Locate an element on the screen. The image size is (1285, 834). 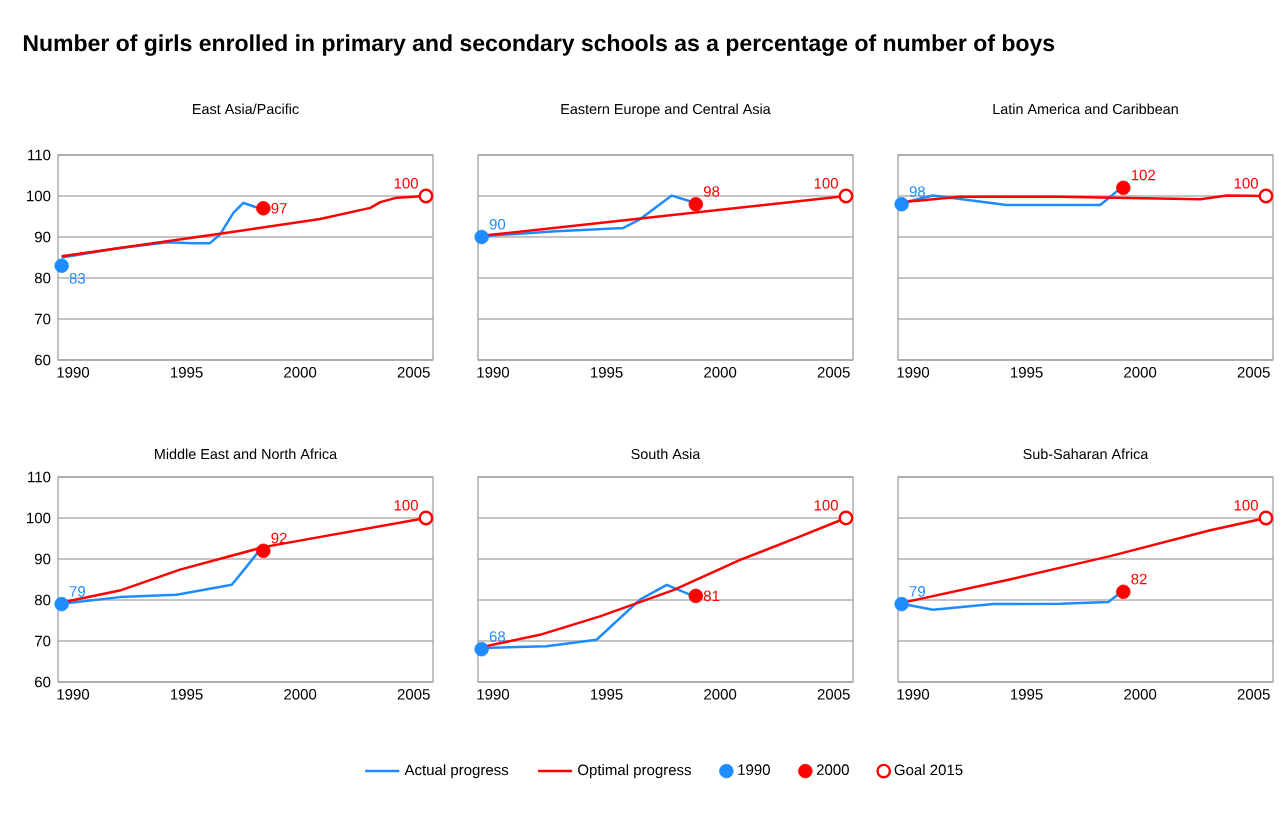
legend-label: 2000 is located at coordinates (832, 770).